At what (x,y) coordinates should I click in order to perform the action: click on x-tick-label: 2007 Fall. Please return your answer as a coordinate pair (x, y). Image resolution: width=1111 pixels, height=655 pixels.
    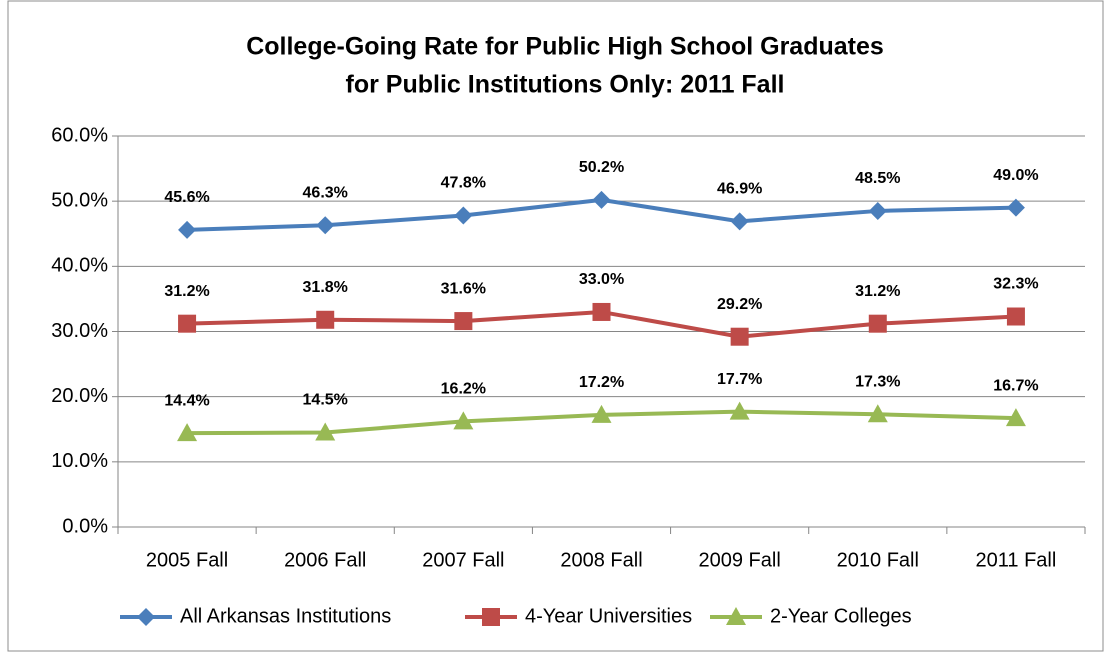
    Looking at the image, I should click on (463, 560).